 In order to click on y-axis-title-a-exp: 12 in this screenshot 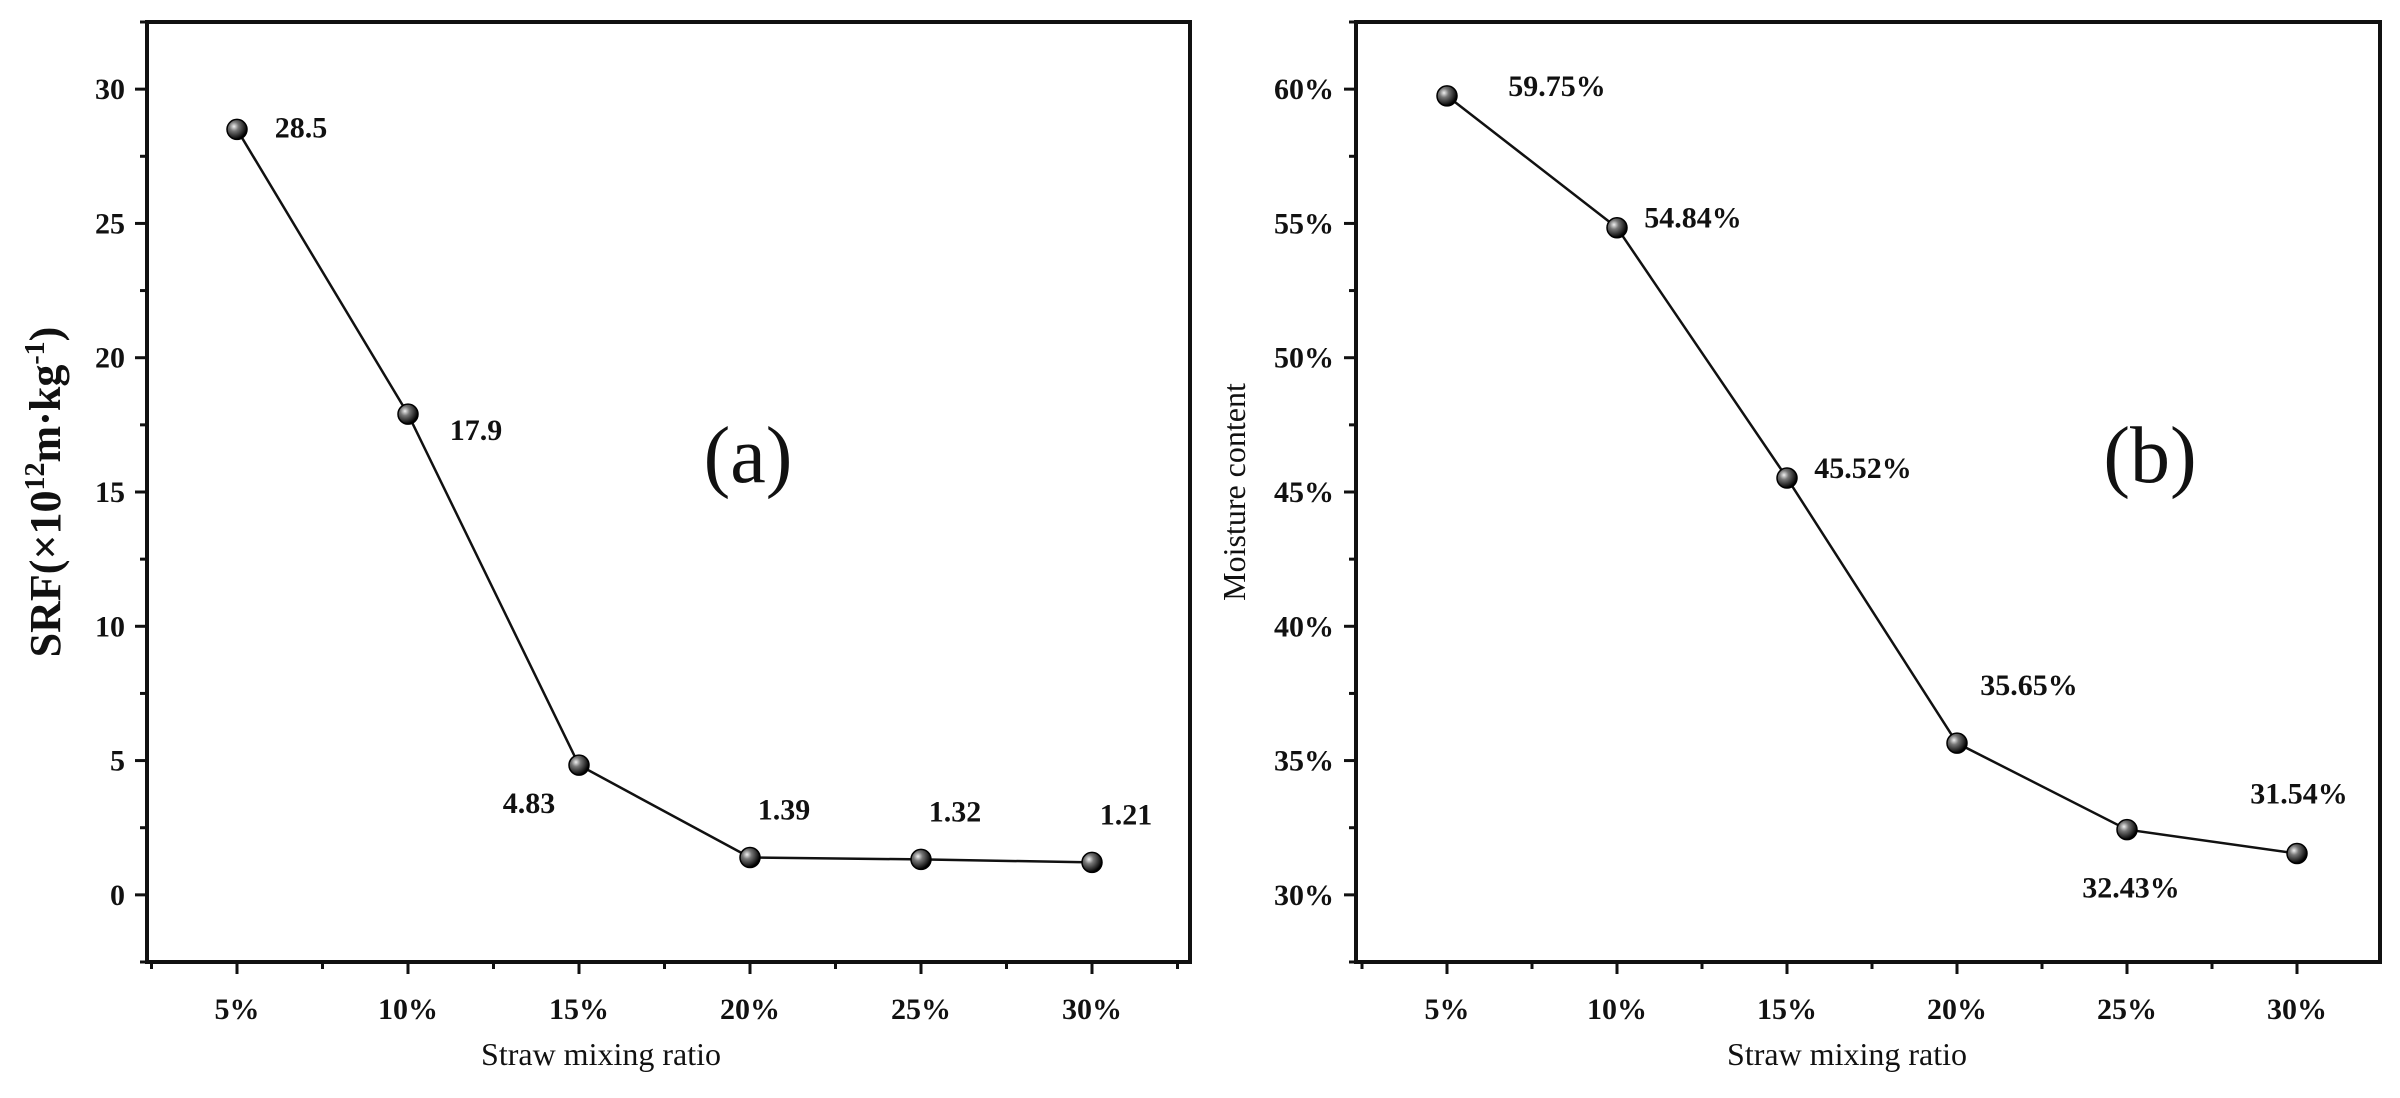, I will do `click(35, 476)`.